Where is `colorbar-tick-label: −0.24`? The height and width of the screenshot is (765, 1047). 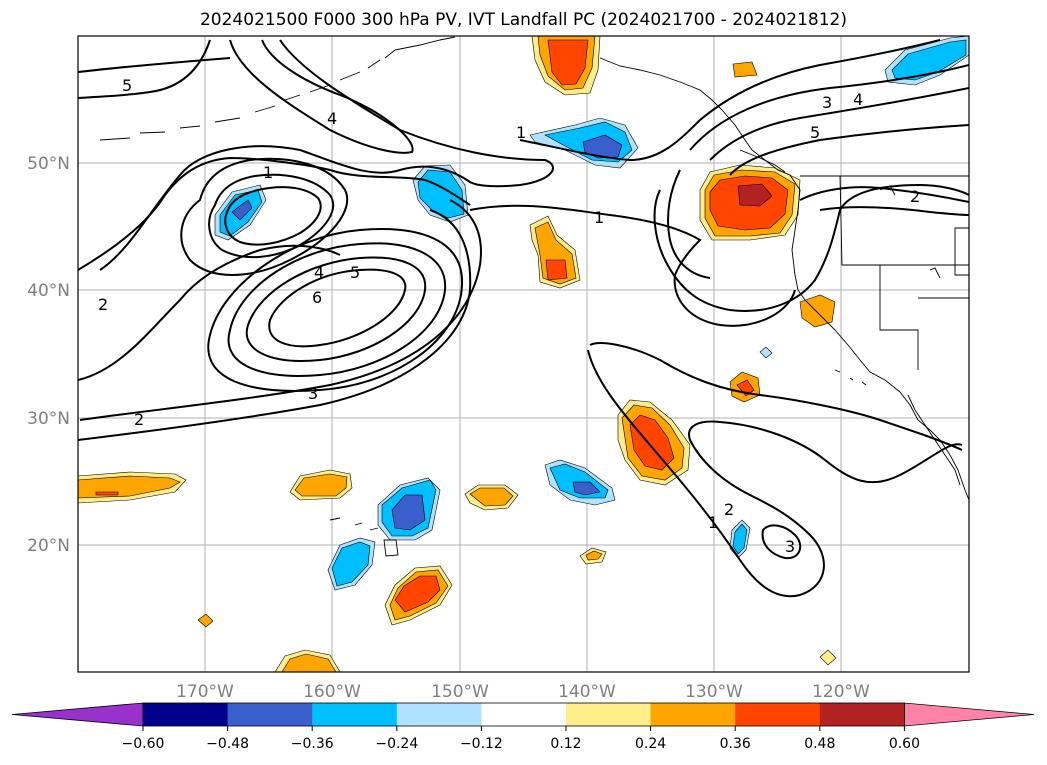 colorbar-tick-label: −0.24 is located at coordinates (396, 744).